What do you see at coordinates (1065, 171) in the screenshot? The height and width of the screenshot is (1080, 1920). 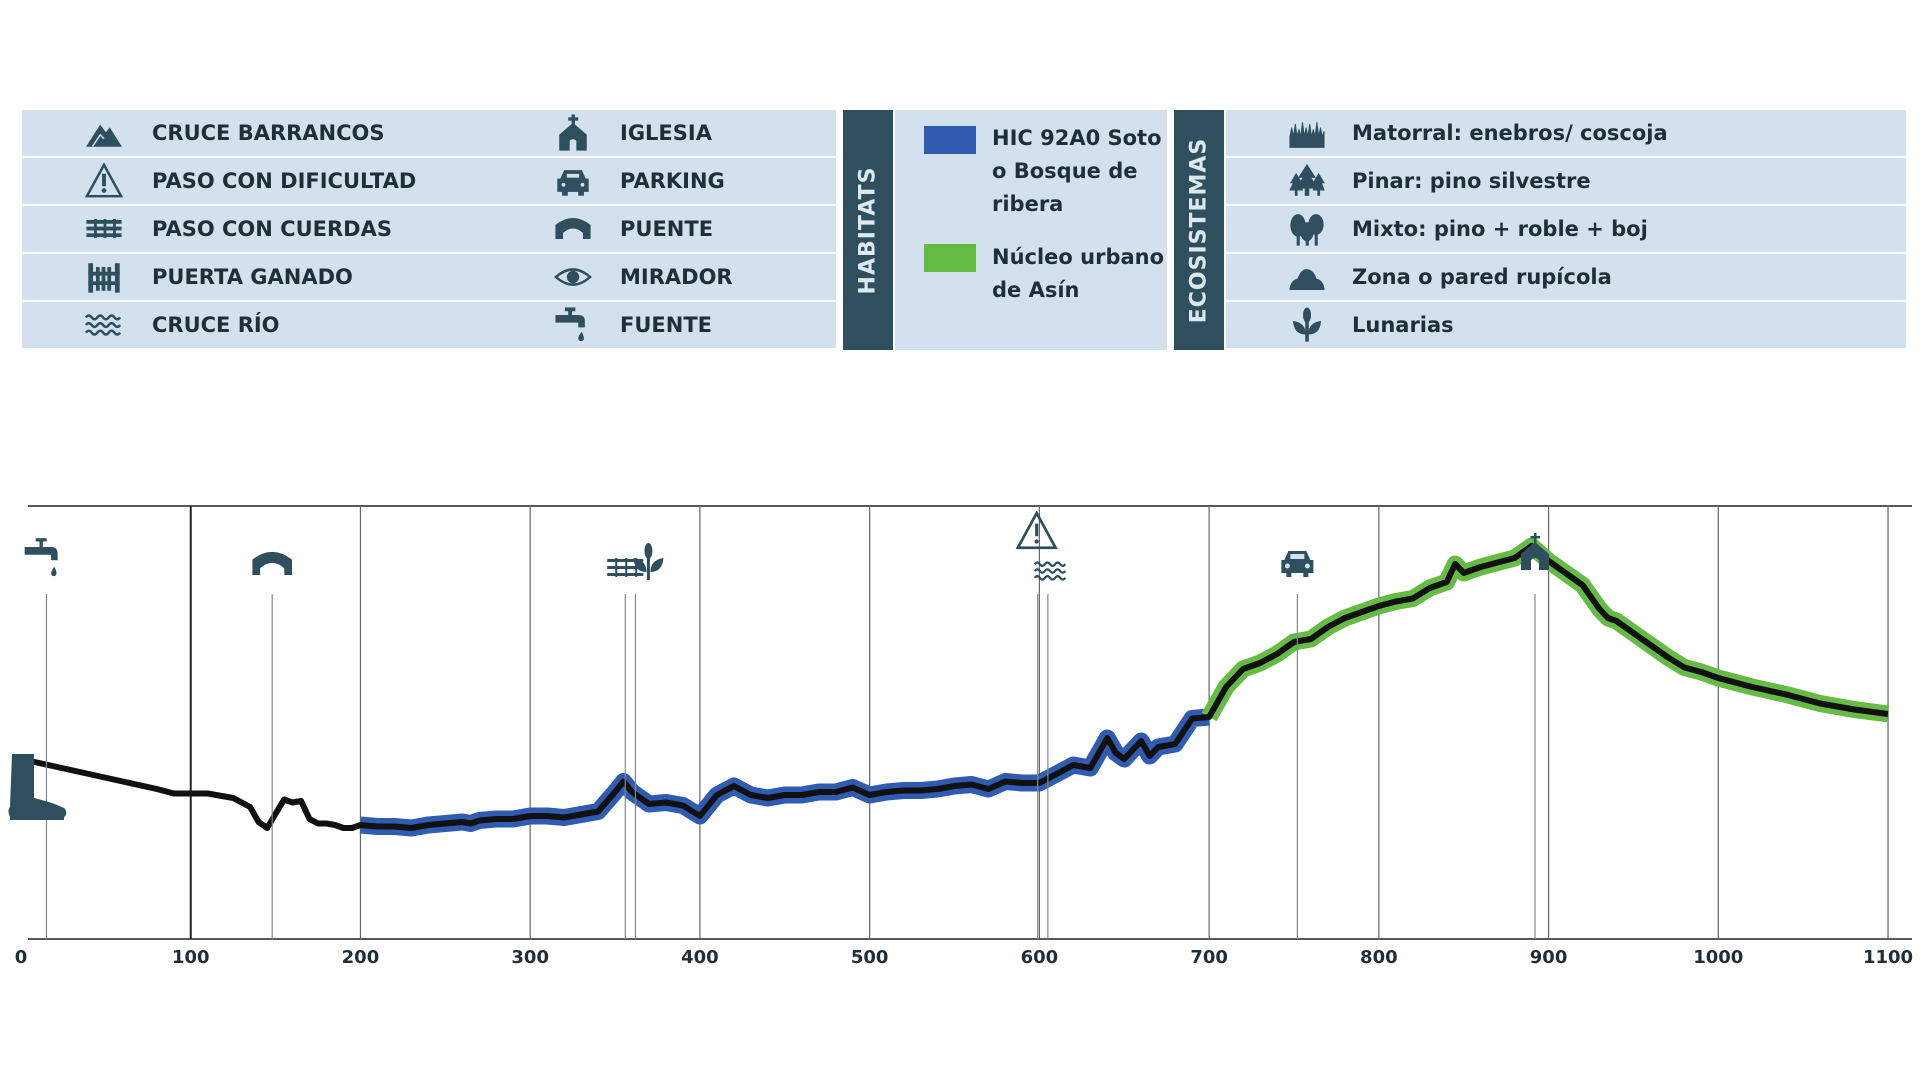 I see `habitat-line: o Bosque de` at bounding box center [1065, 171].